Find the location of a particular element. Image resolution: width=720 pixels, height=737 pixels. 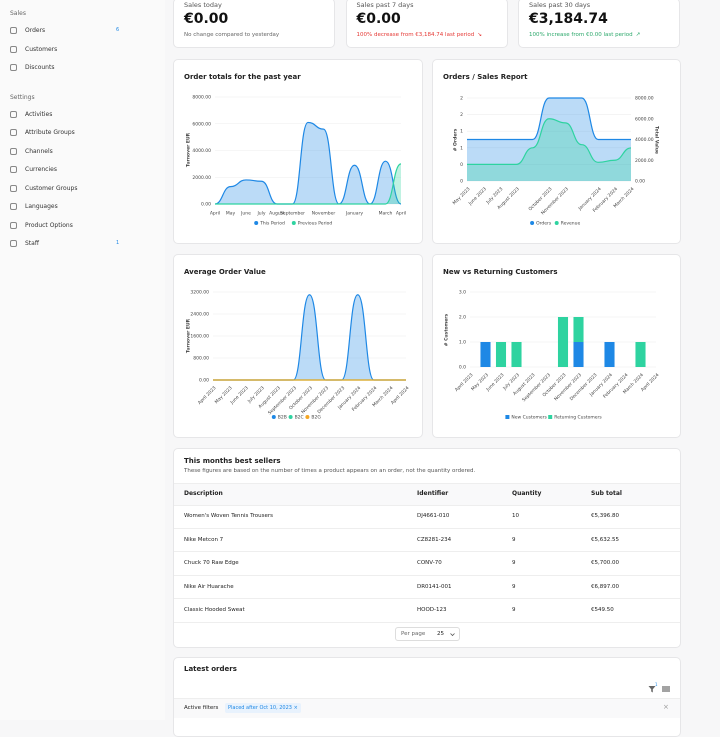

column-header: Description is located at coordinates (203, 493).